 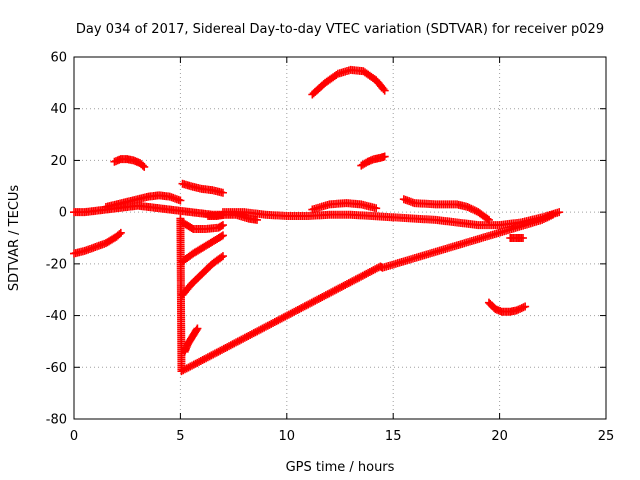 I want to click on series-arc-neg50, so click(x=191, y=340).